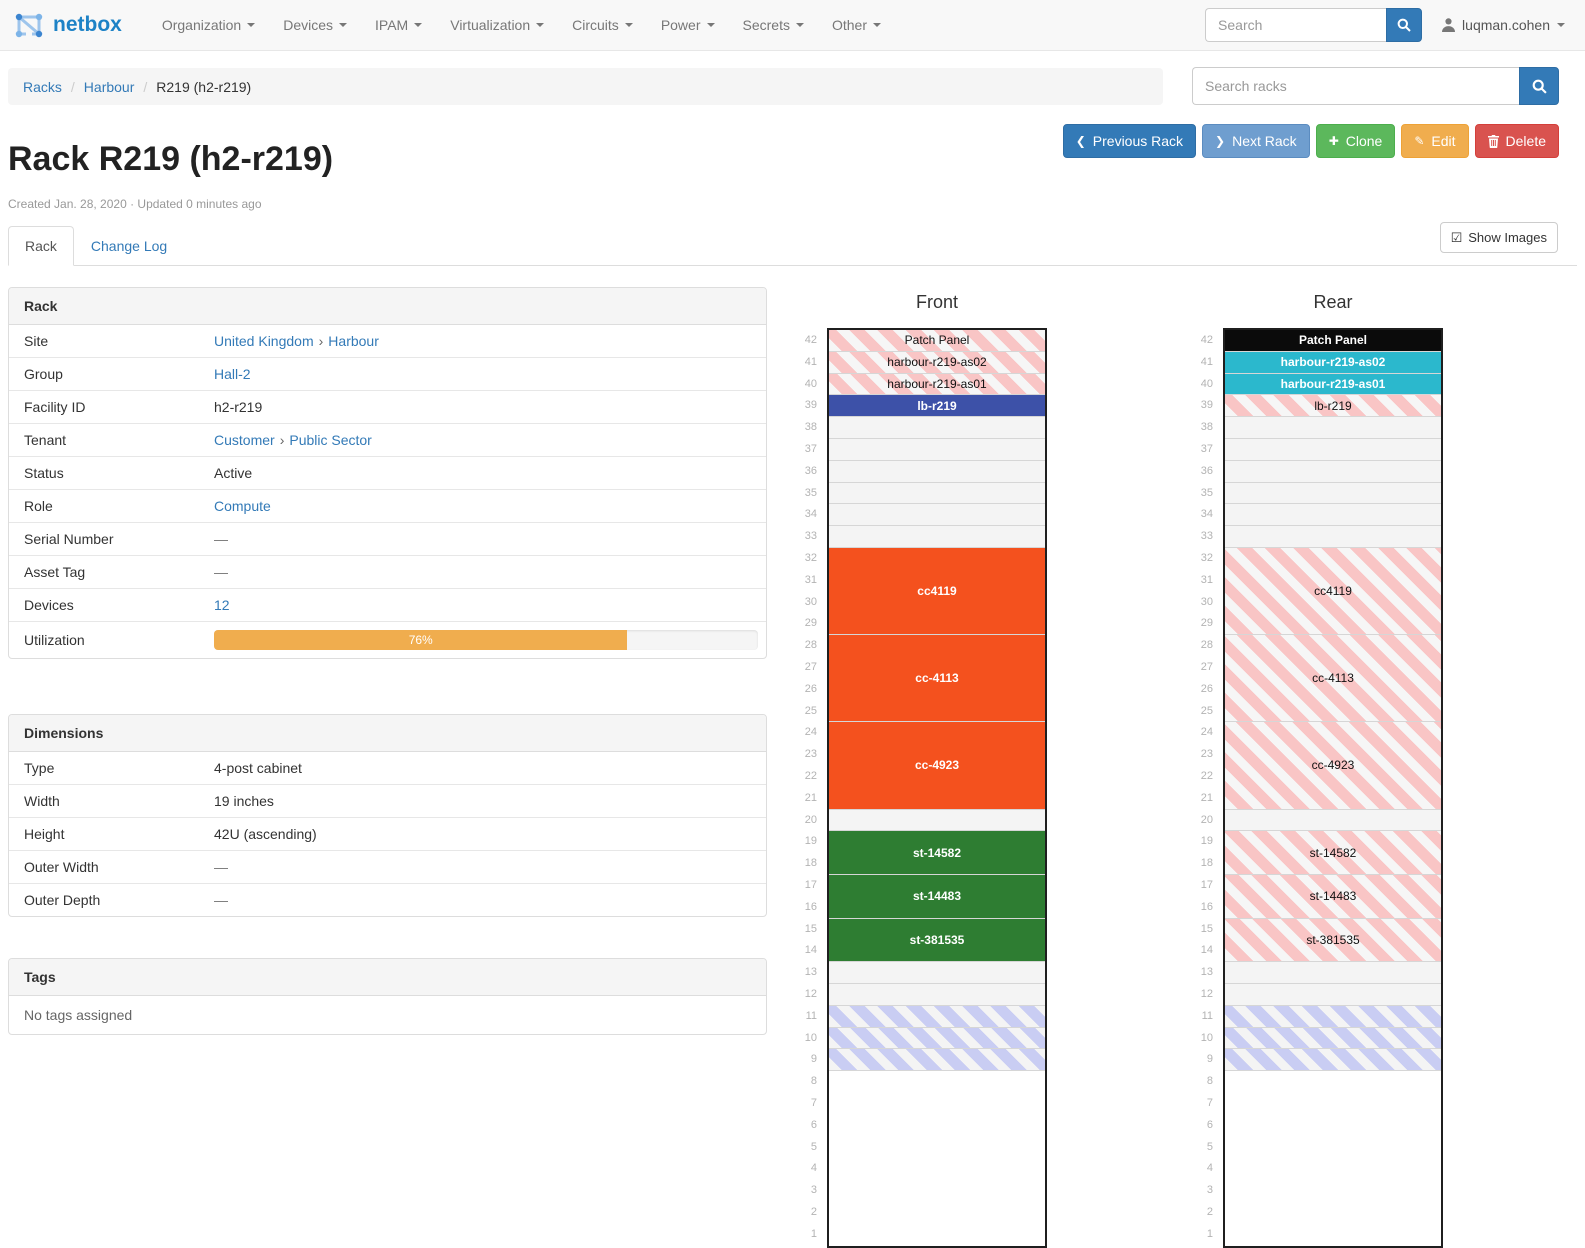  I want to click on value-link: Public Sector, so click(330, 440).